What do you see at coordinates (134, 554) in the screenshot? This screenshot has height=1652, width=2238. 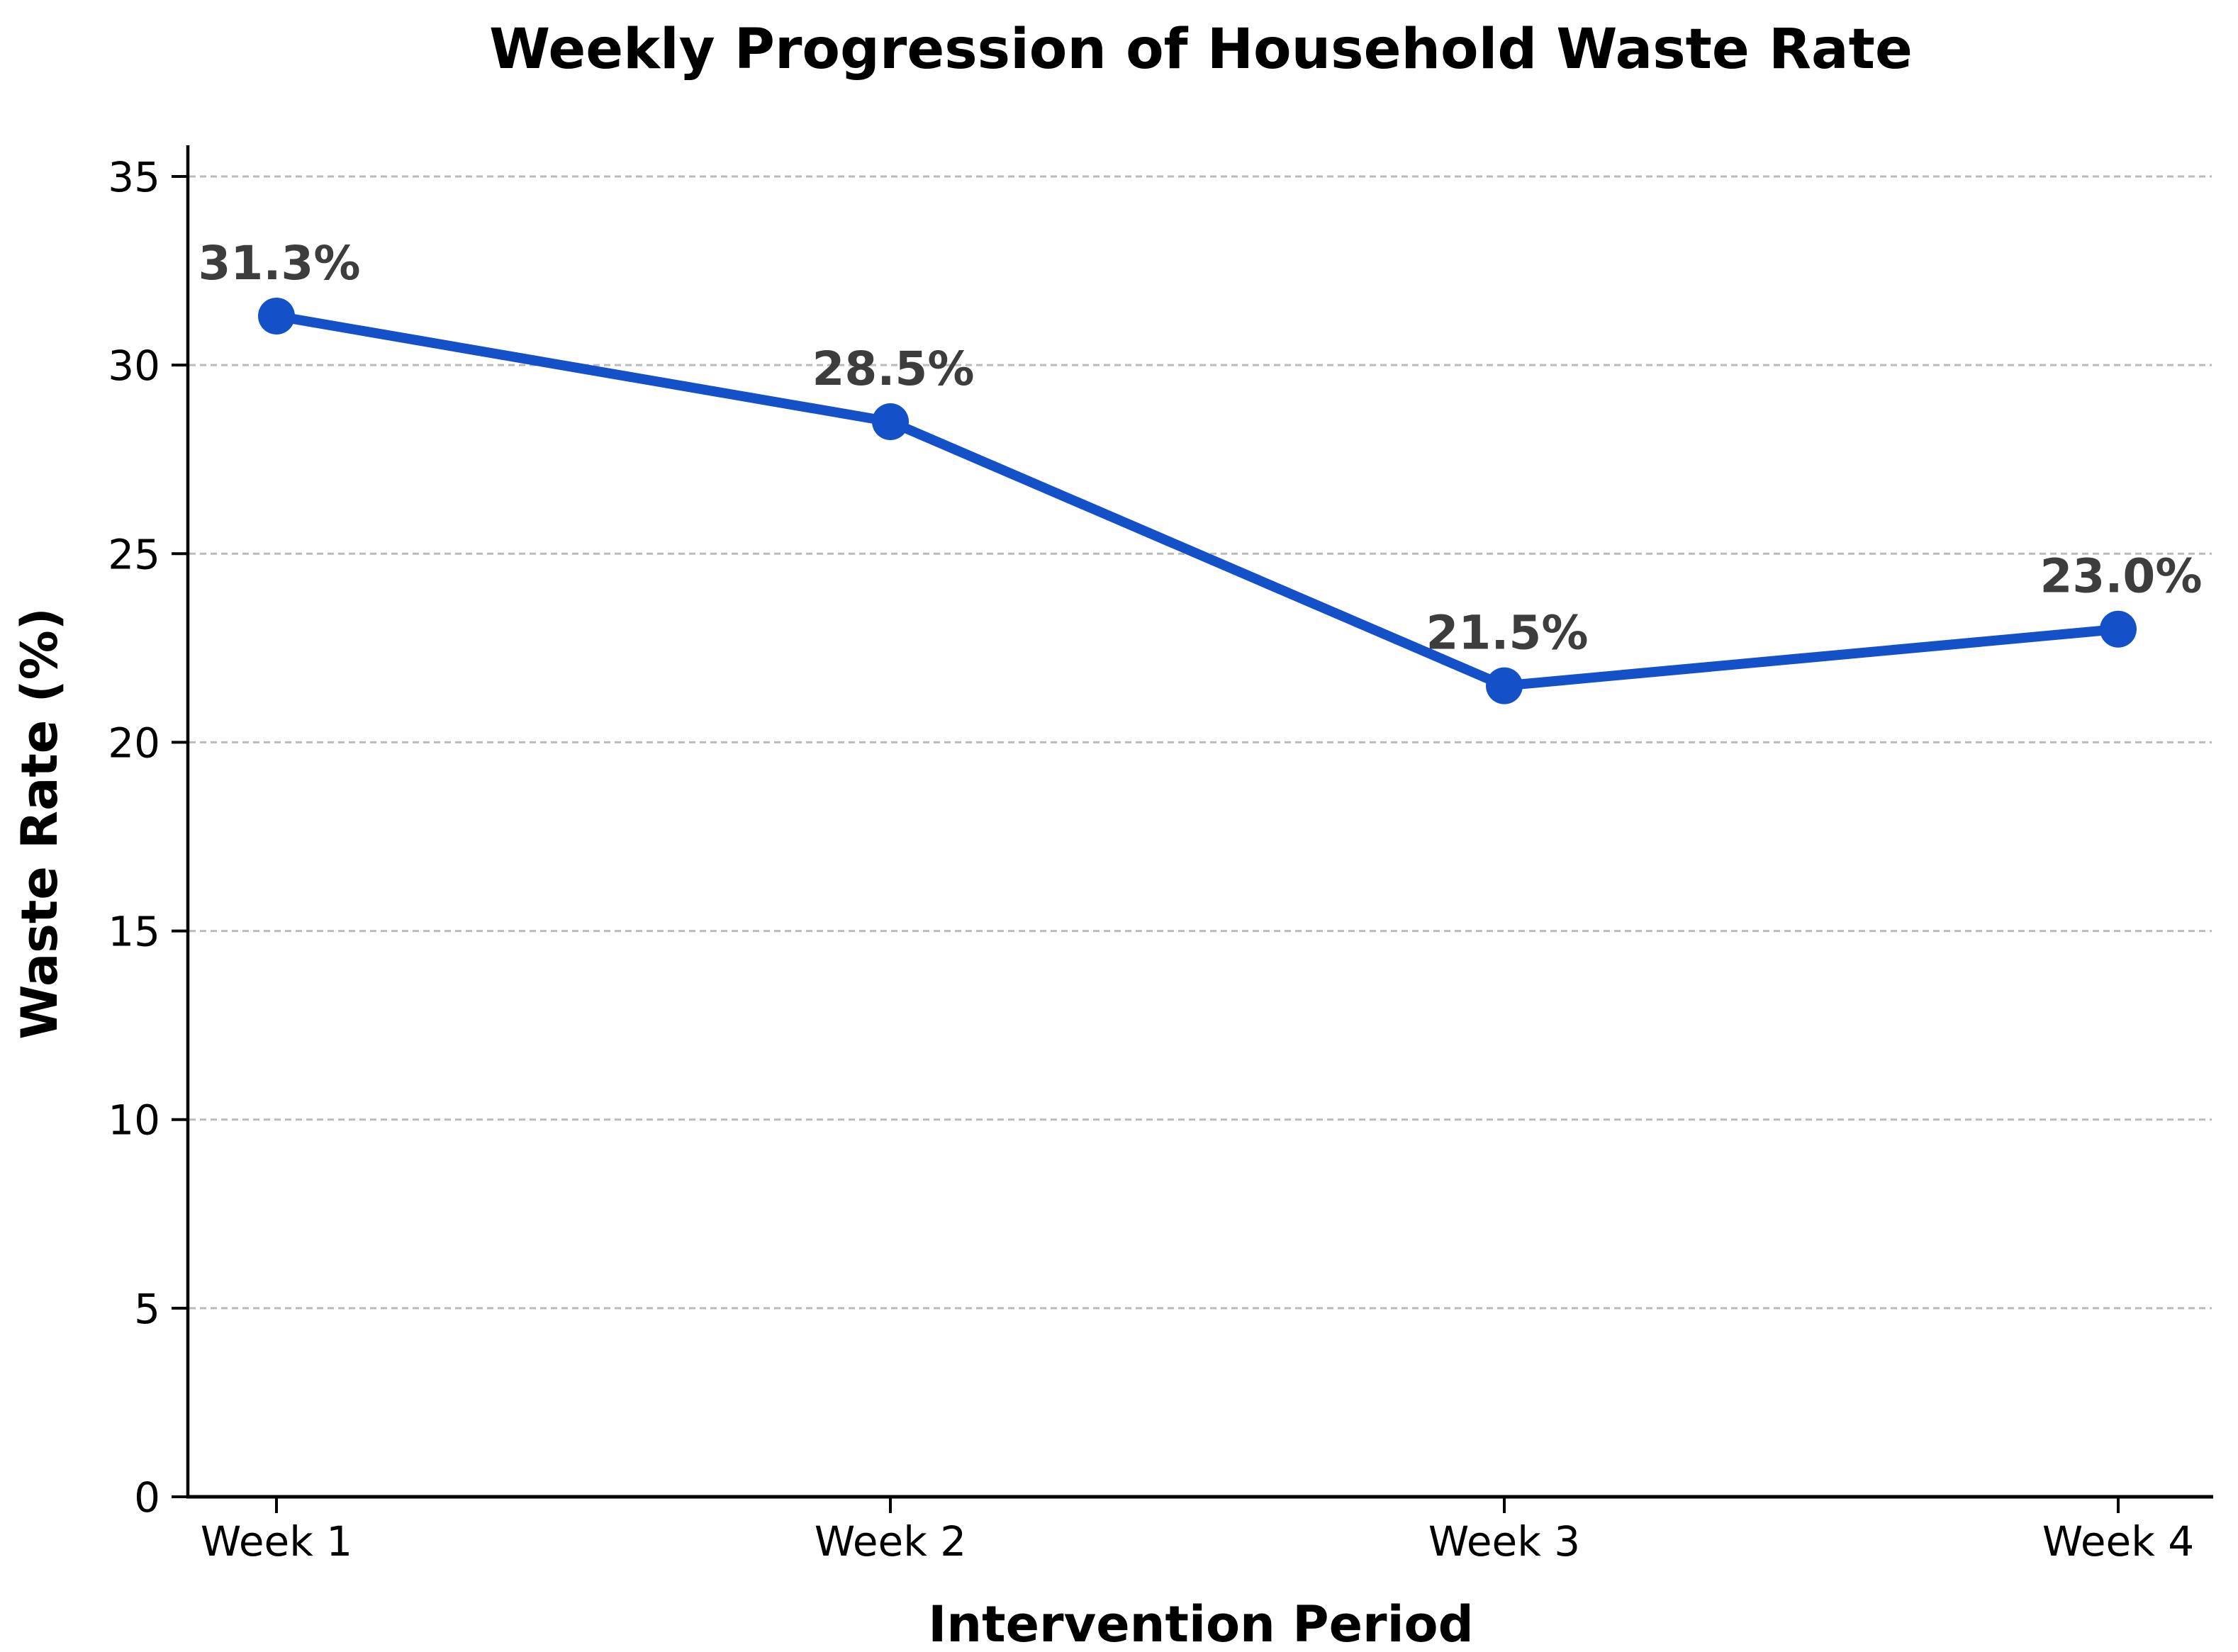 I see `y-tick-label-25: 25` at bounding box center [134, 554].